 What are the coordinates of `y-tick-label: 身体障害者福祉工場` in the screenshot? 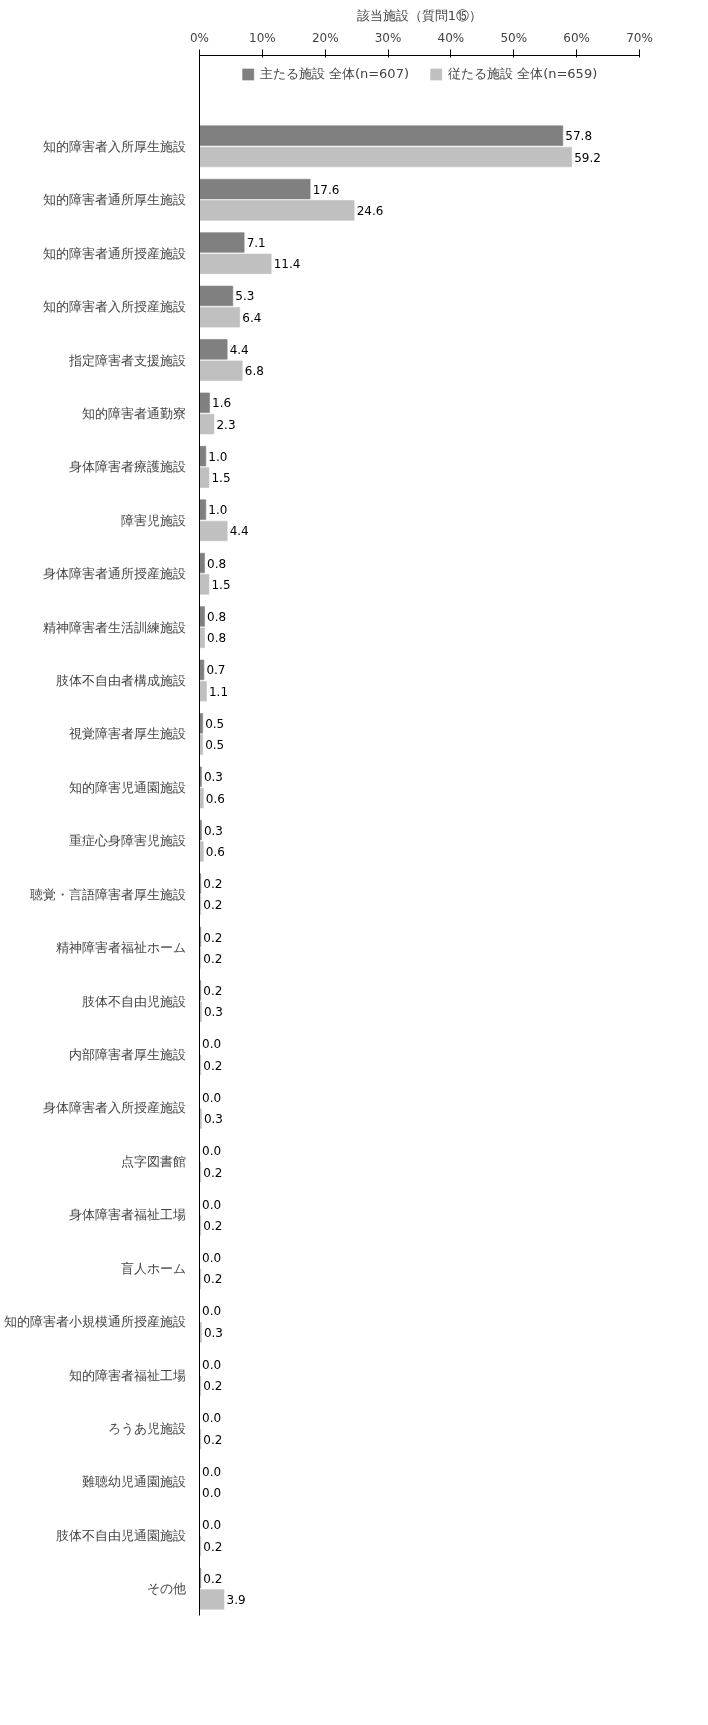 It's located at (127, 1215).